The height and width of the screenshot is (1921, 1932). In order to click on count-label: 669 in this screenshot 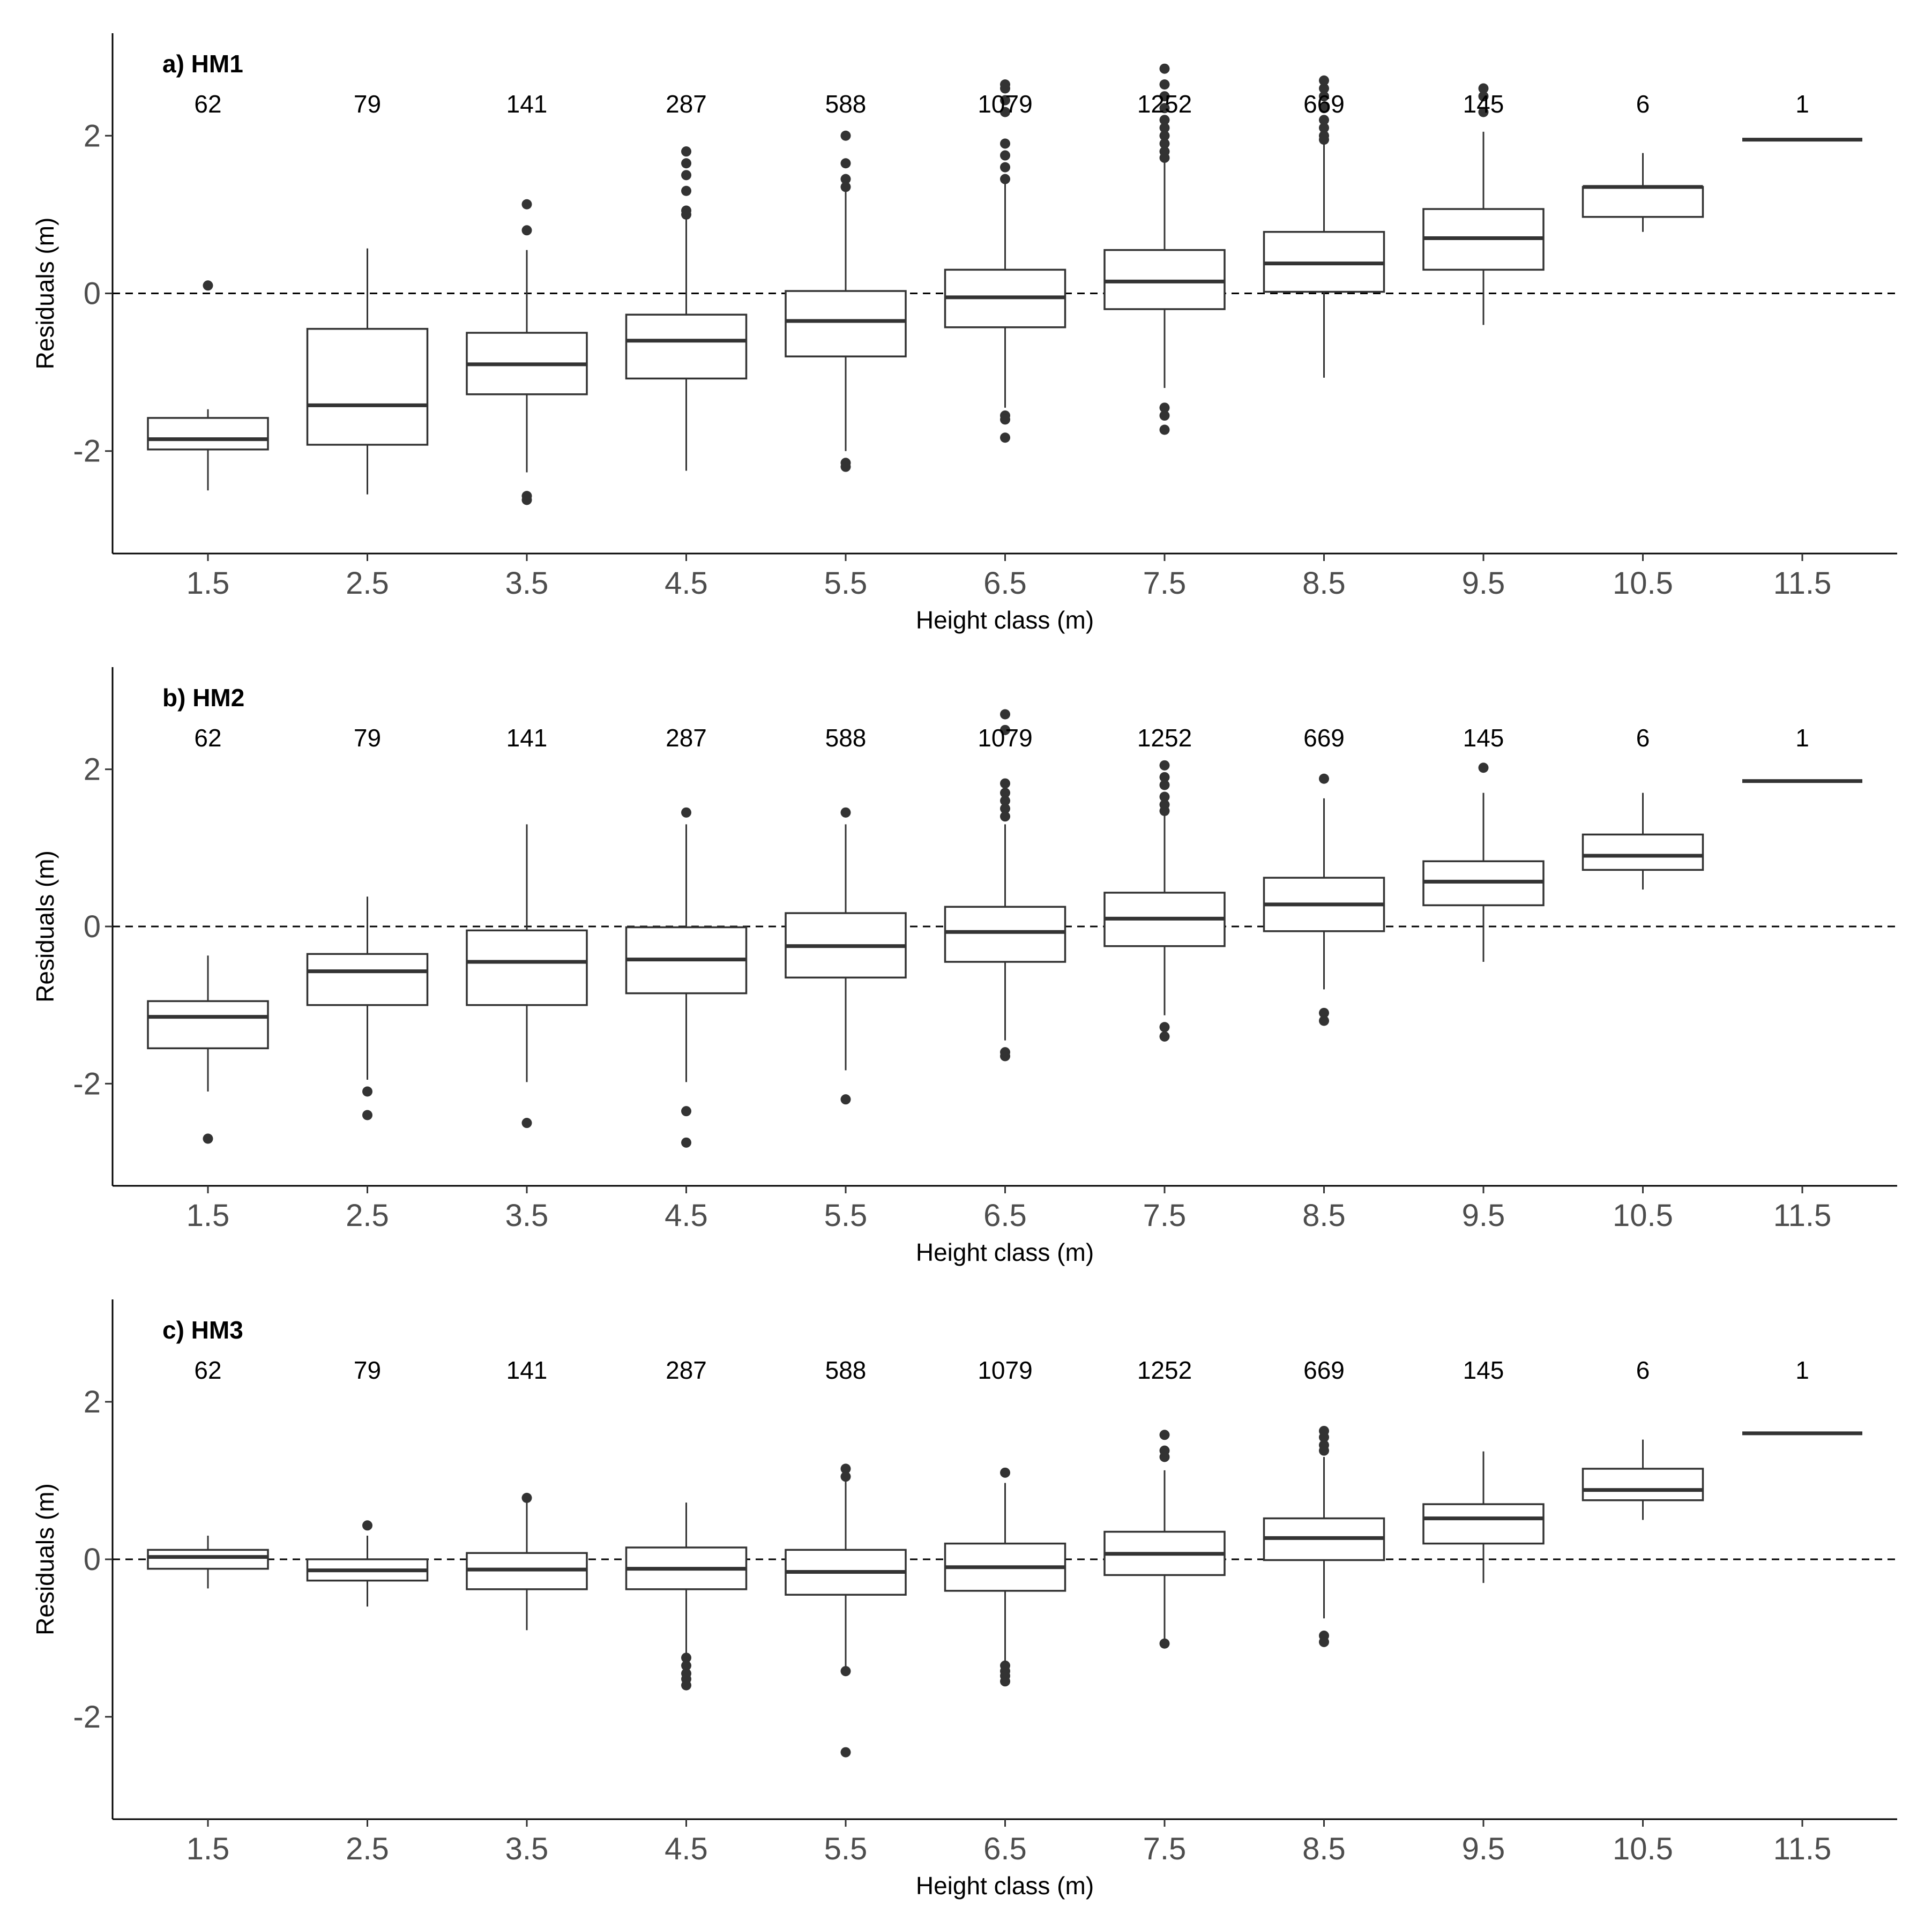, I will do `click(1324, 104)`.